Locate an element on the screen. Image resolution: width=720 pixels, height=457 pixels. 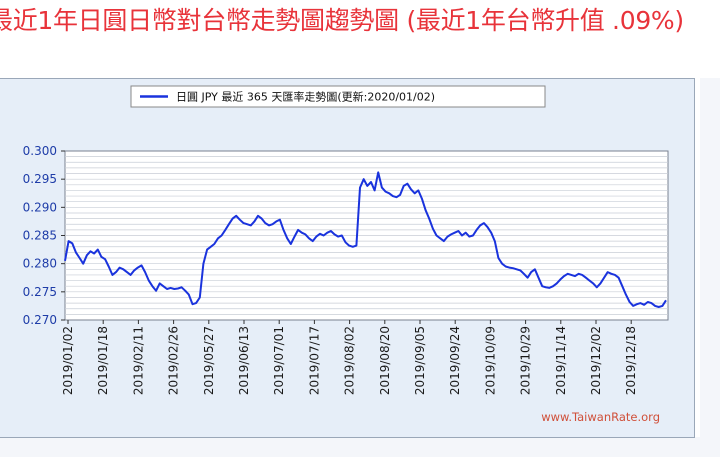
x-tick-label: 2019/10/09 is located at coordinates (490, 360).